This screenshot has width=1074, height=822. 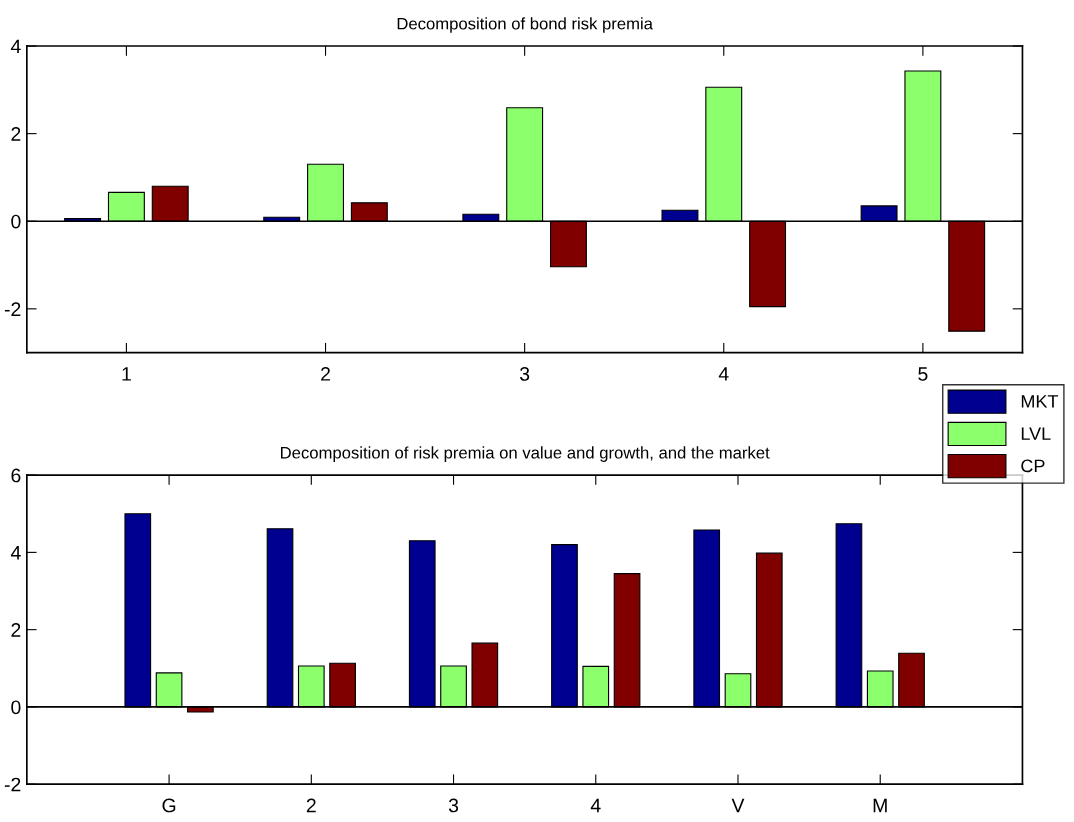 I want to click on chart-title: Decomposition of bond risk premia, so click(x=525, y=25).